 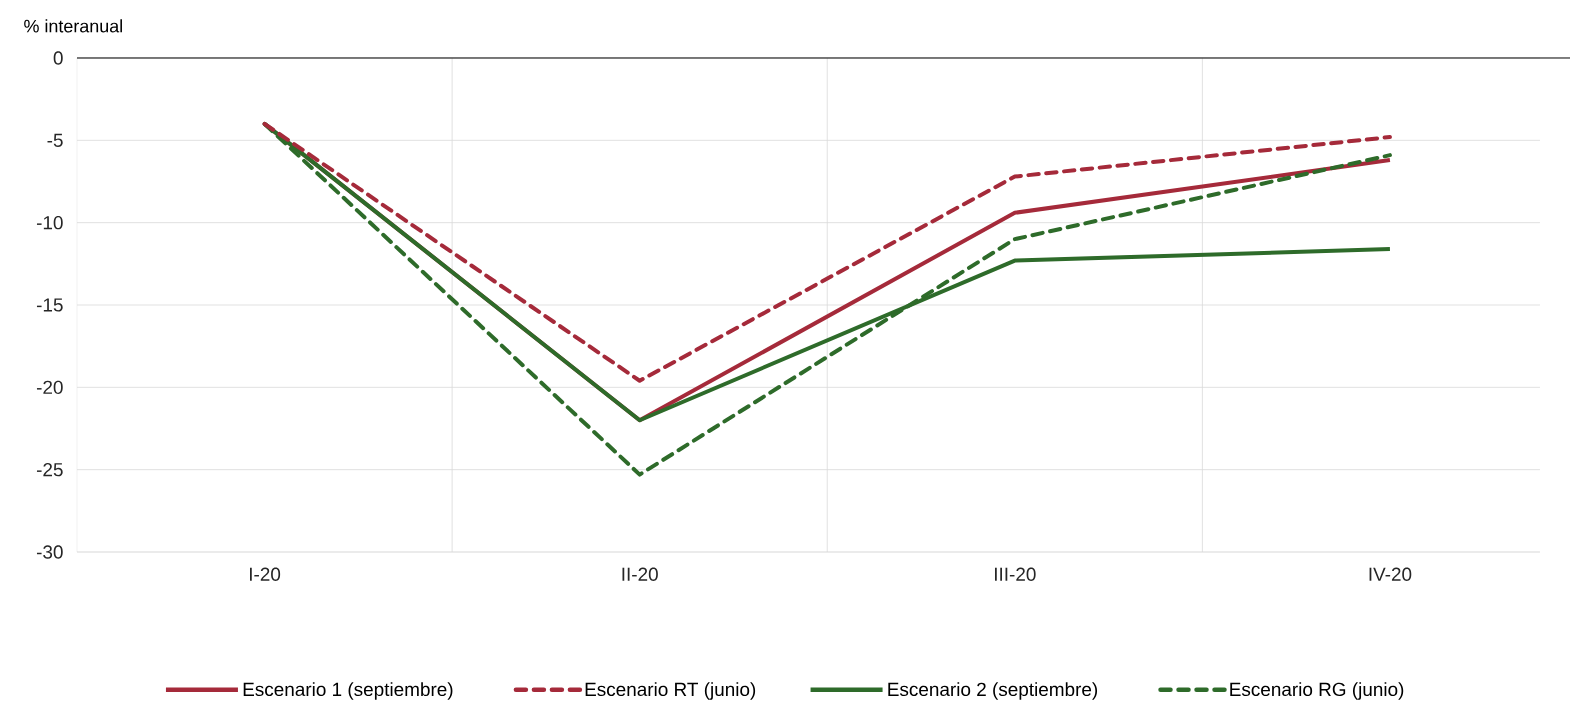 I want to click on x-tick-label: IV-20, so click(x=1390, y=574).